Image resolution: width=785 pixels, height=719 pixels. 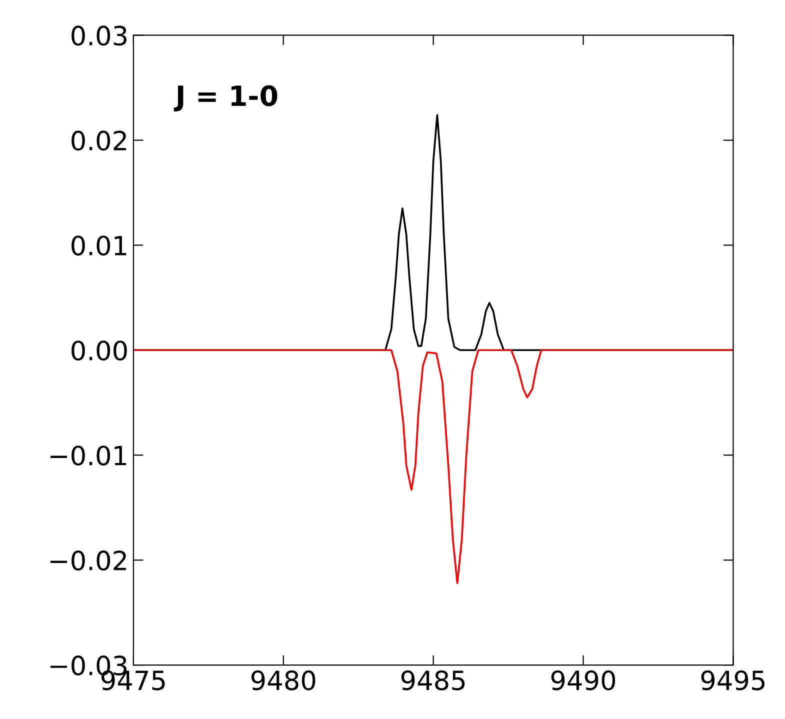 What do you see at coordinates (99, 36) in the screenshot?
I see `y-tick-label: 0.03` at bounding box center [99, 36].